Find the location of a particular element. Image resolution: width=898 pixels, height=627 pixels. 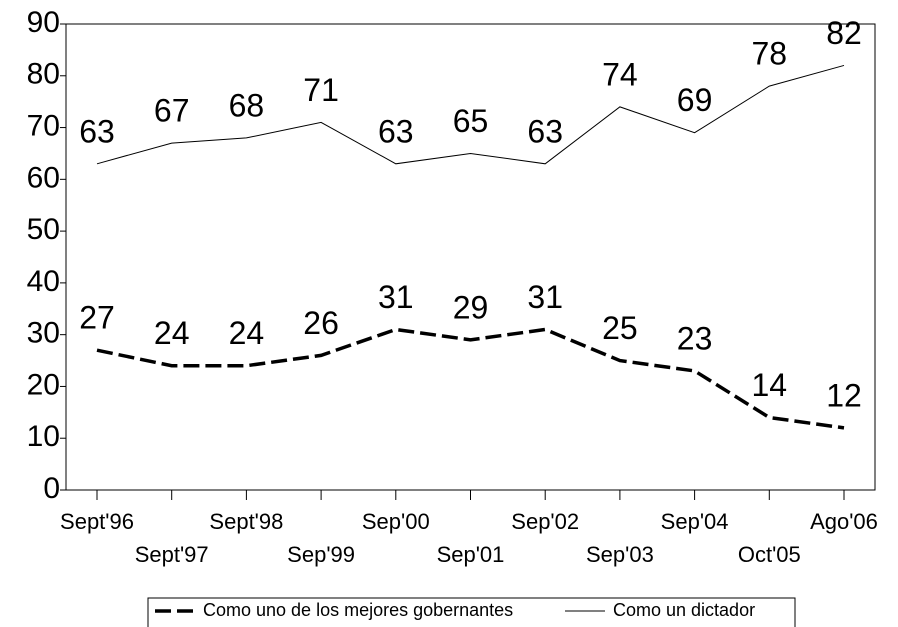

x-tick-label: Sep'00 is located at coordinates (396, 521).